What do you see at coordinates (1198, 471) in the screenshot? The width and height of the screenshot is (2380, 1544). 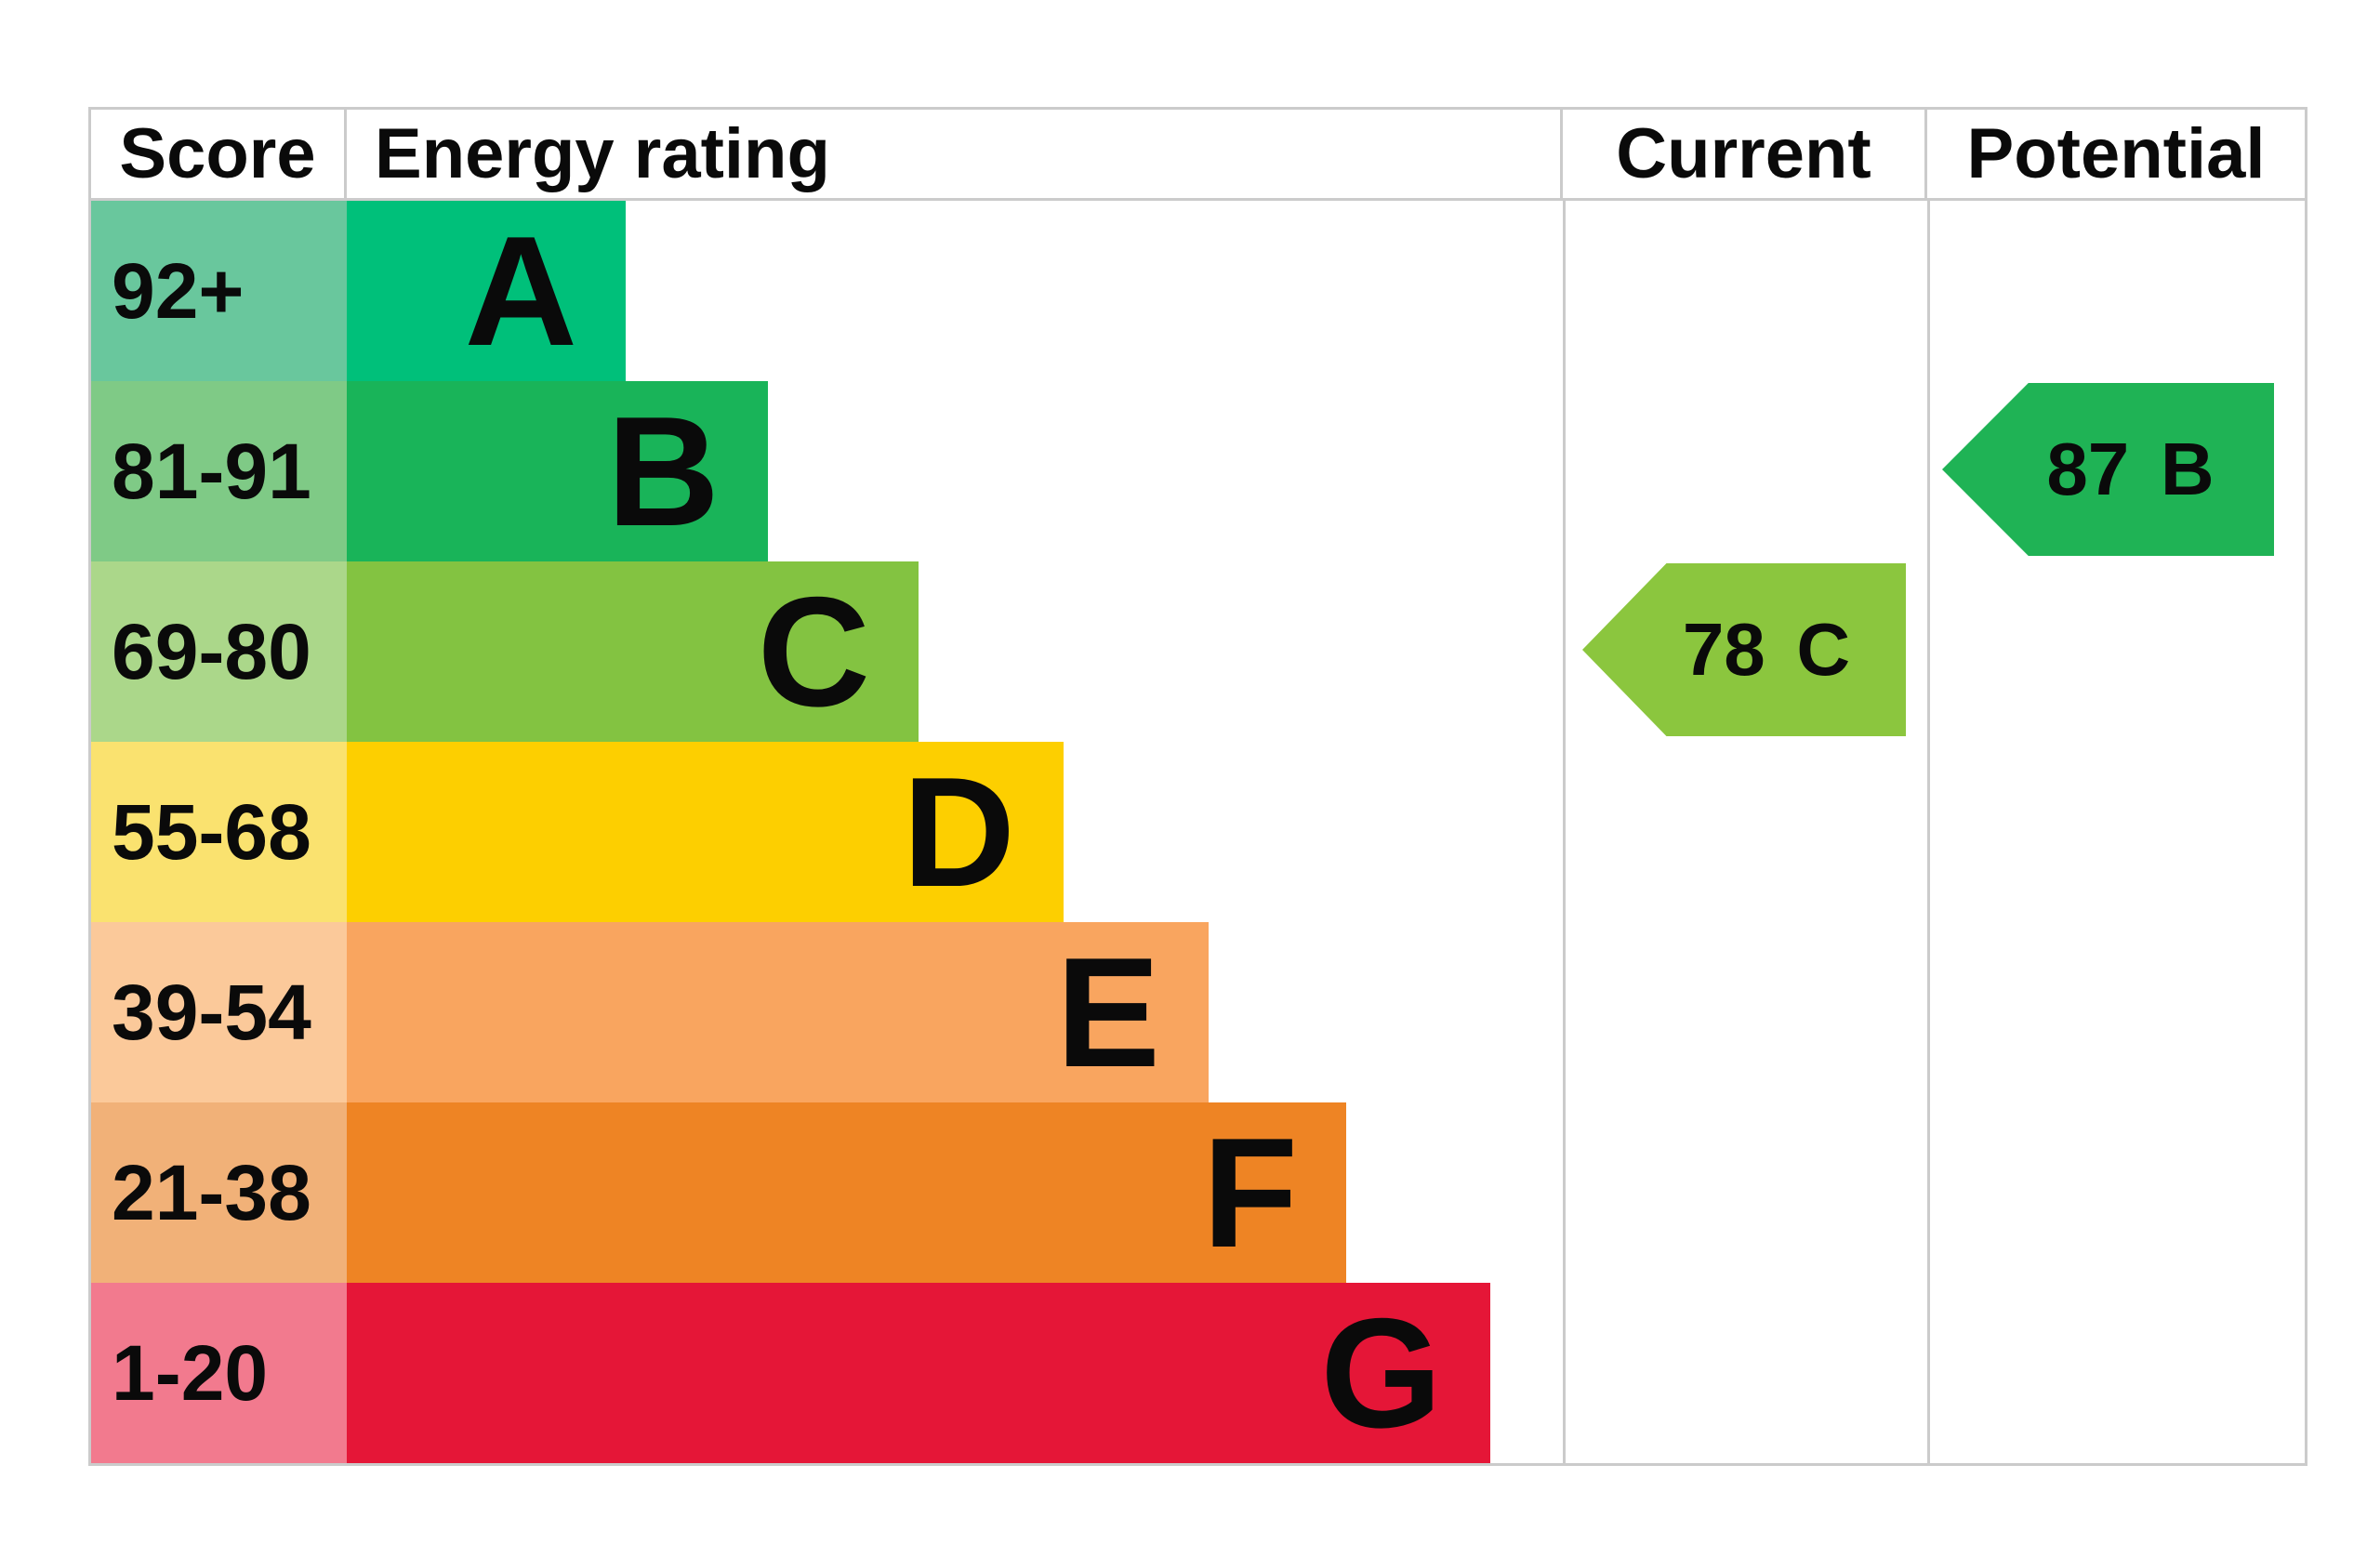 I see `band-row-b: 81-91 B` at bounding box center [1198, 471].